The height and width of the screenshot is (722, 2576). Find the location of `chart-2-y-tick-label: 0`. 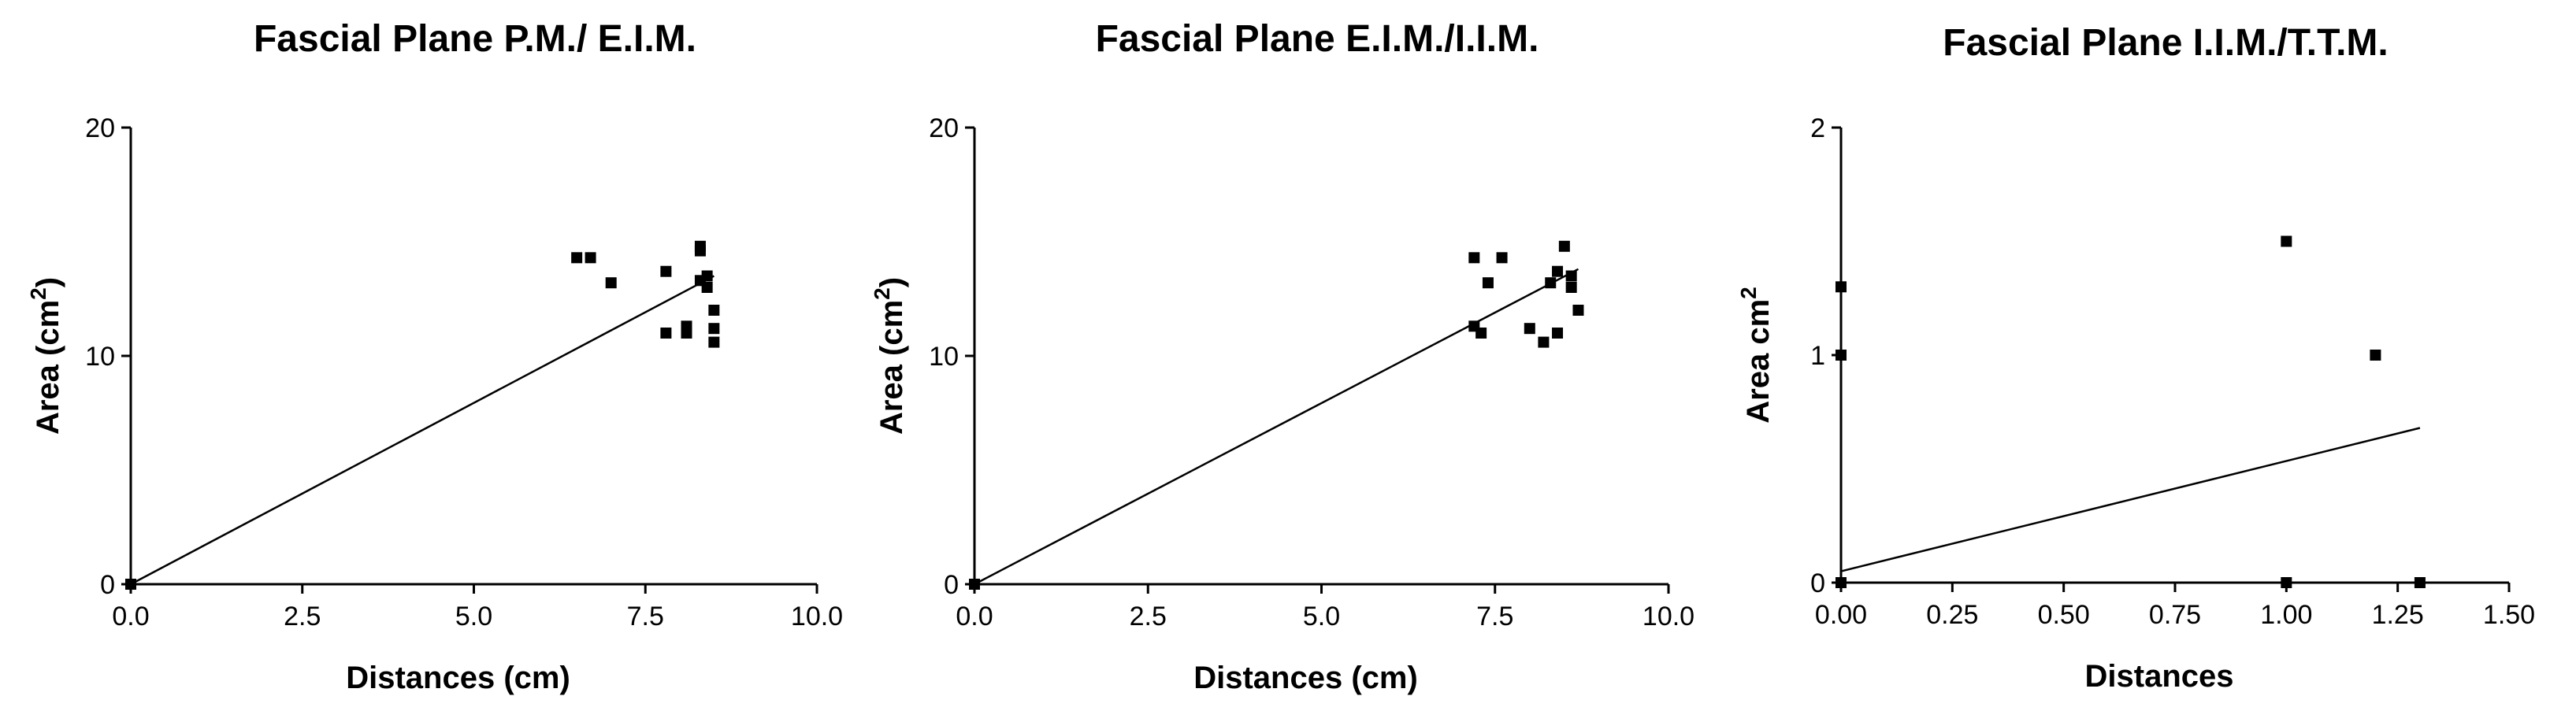

chart-2-y-tick-label: 0 is located at coordinates (1817, 583).